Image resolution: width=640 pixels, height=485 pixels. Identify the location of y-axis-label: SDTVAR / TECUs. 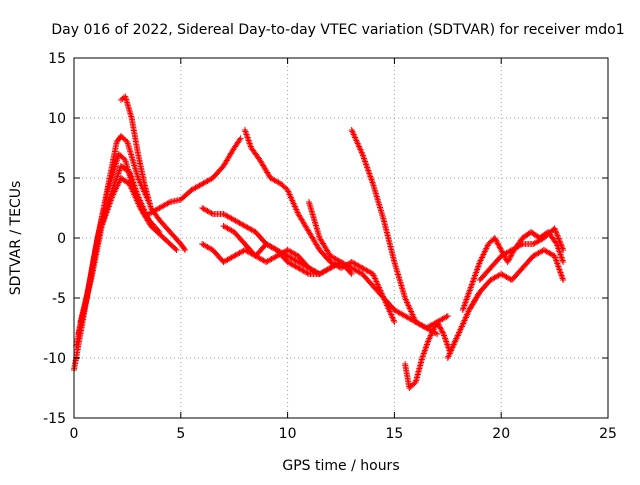
(16, 238).